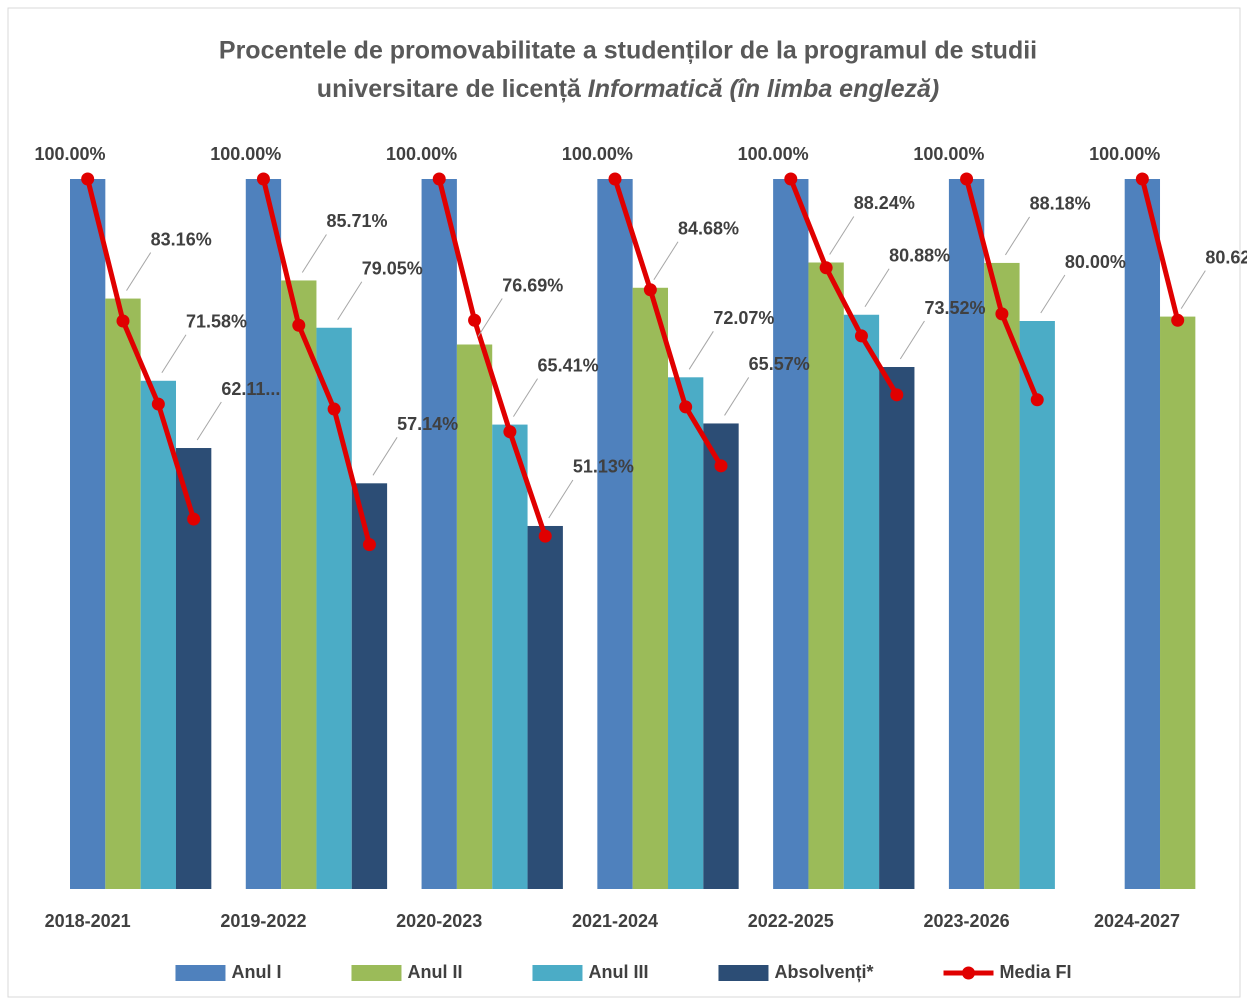  I want to click on data-label: 65.41%, so click(568, 365).